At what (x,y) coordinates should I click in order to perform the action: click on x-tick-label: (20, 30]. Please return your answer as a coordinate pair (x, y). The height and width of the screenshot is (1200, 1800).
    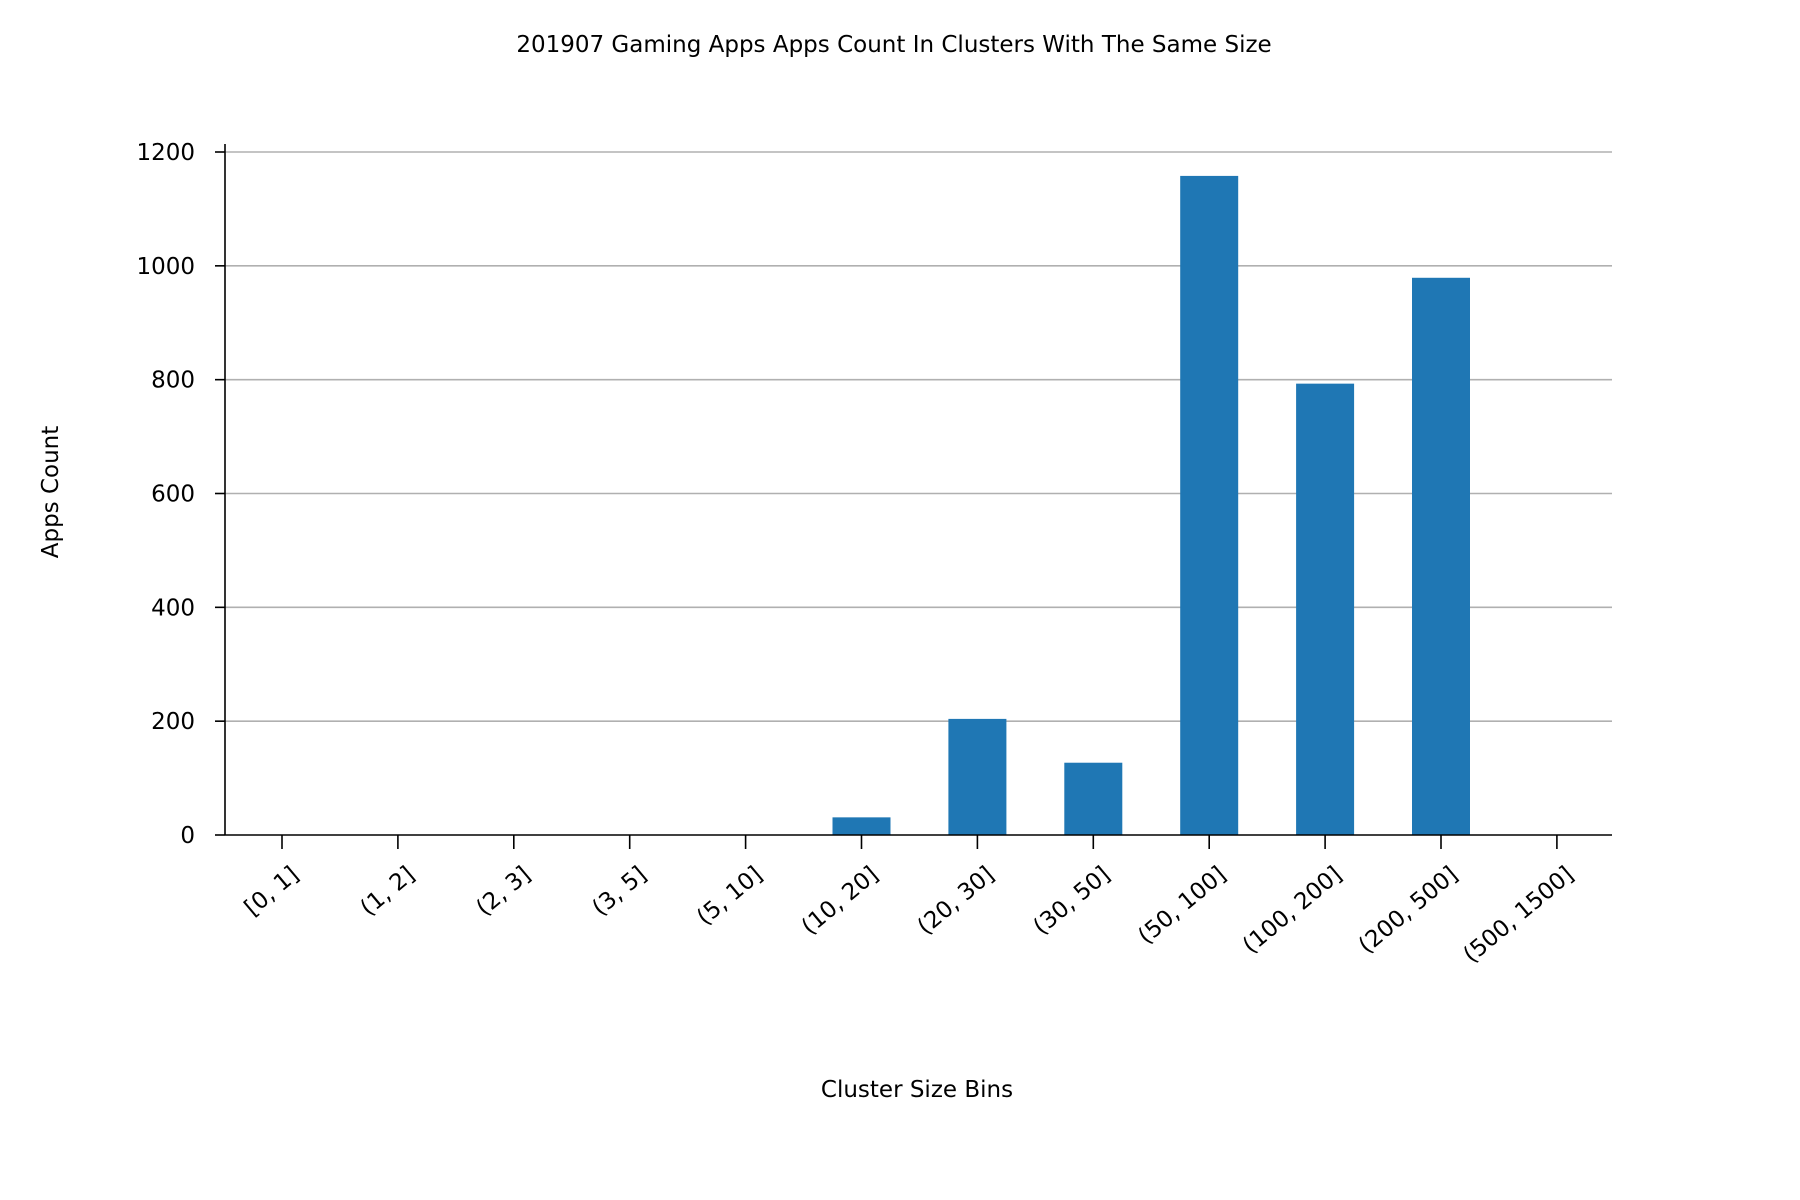
    Looking at the image, I should click on (956, 901).